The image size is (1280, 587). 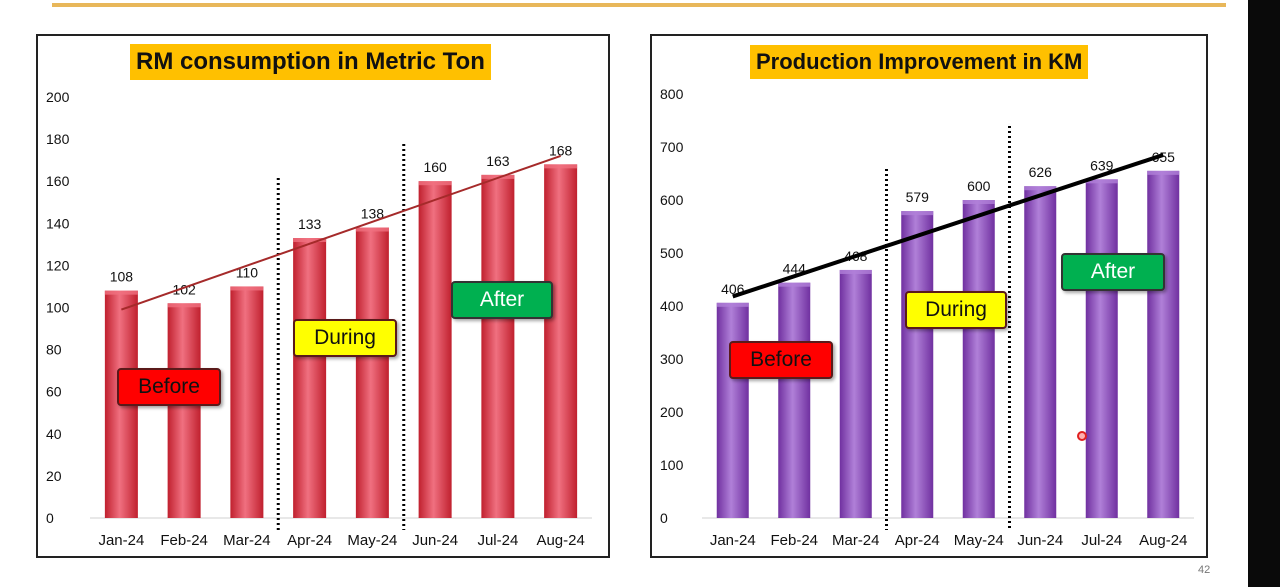 What do you see at coordinates (672, 94) in the screenshot?
I see `y-tick-label: 800` at bounding box center [672, 94].